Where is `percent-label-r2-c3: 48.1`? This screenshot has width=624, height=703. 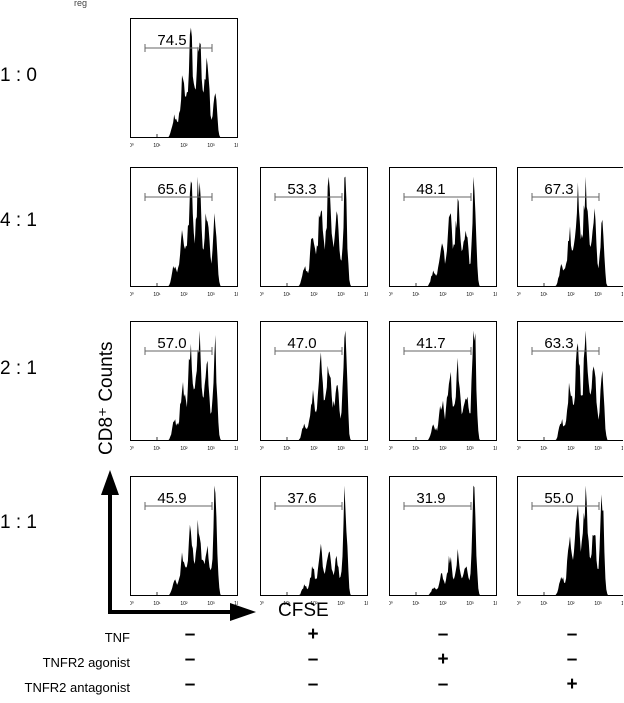 percent-label-r2-c3: 48.1 is located at coordinates (430, 189).